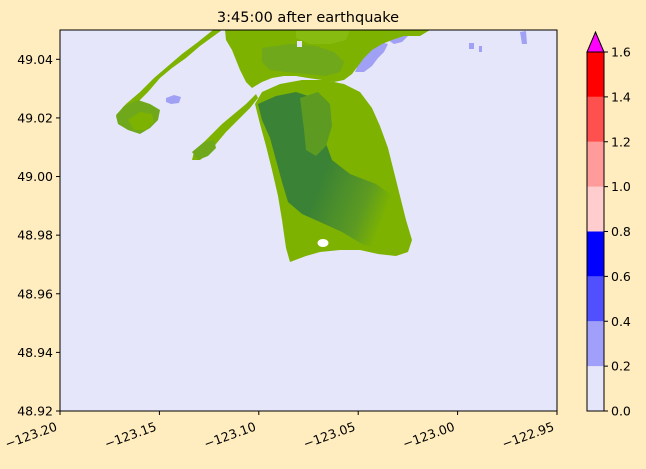 This screenshot has height=469, width=646. What do you see at coordinates (621, 52) in the screenshot?
I see `colorbar-tick-label: 1.6` at bounding box center [621, 52].